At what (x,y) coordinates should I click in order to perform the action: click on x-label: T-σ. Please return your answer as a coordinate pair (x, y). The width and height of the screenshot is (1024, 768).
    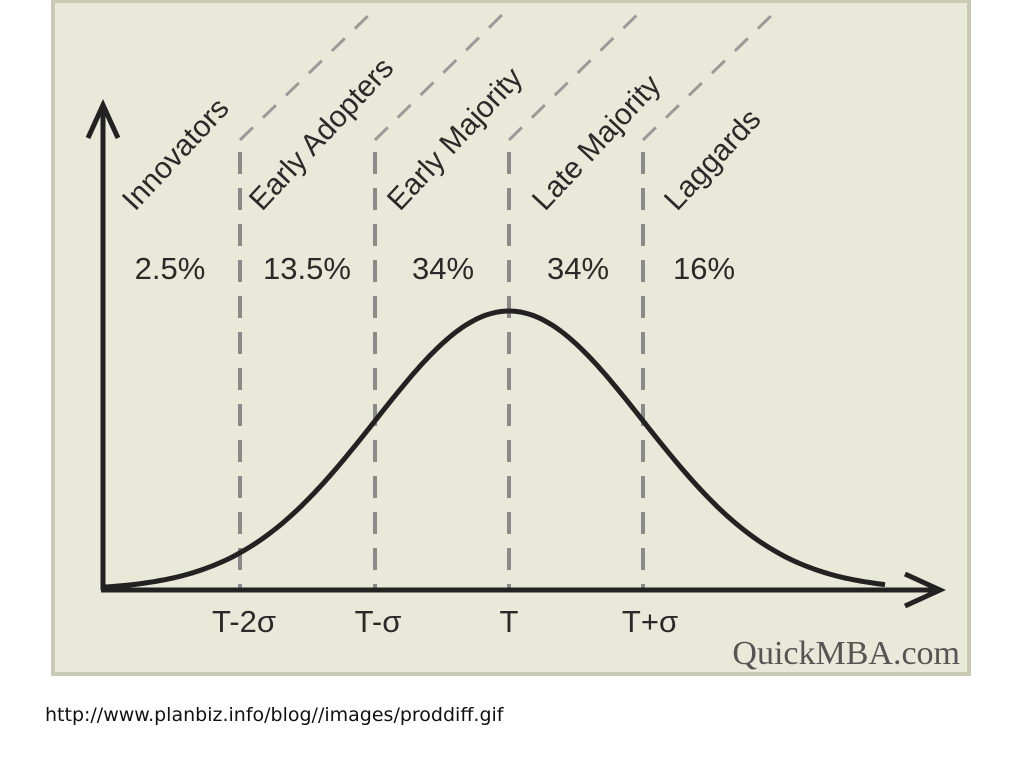
    Looking at the image, I should click on (378, 621).